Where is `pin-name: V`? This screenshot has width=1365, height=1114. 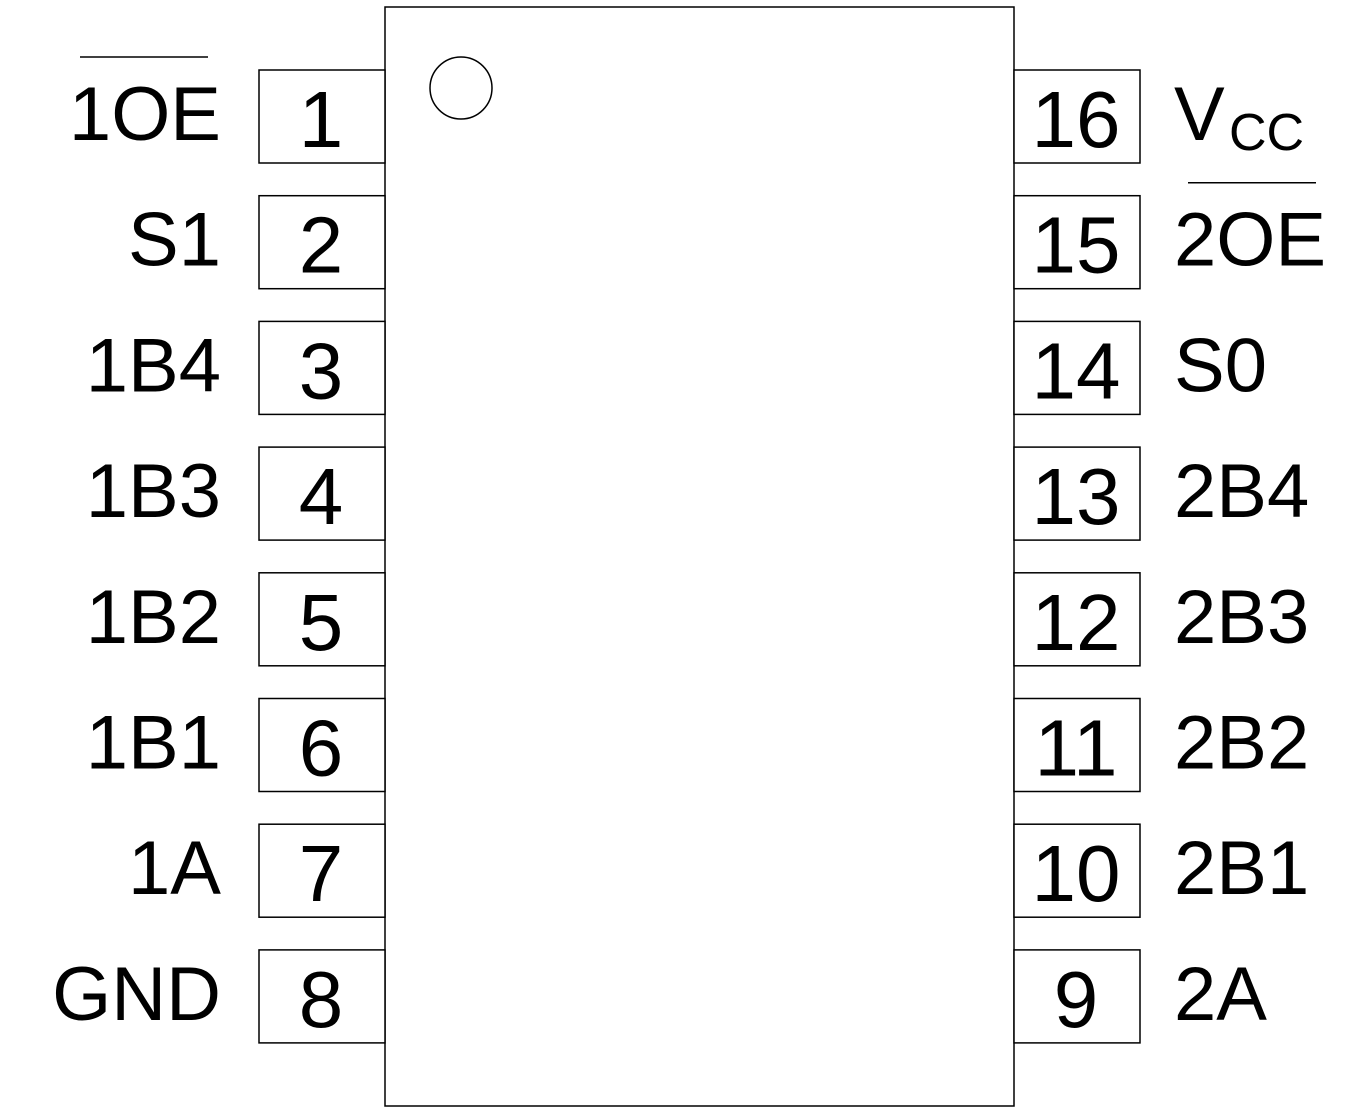 pin-name: V is located at coordinates (1199, 114).